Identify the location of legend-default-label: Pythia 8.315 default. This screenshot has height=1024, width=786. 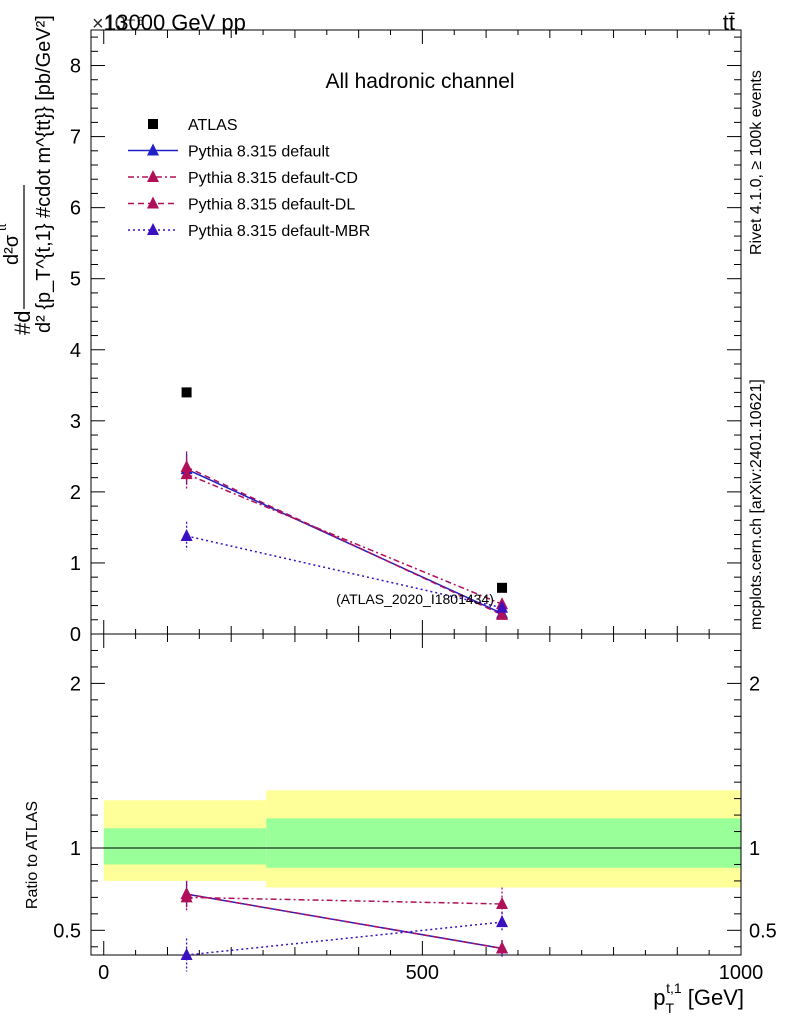
(259, 152).